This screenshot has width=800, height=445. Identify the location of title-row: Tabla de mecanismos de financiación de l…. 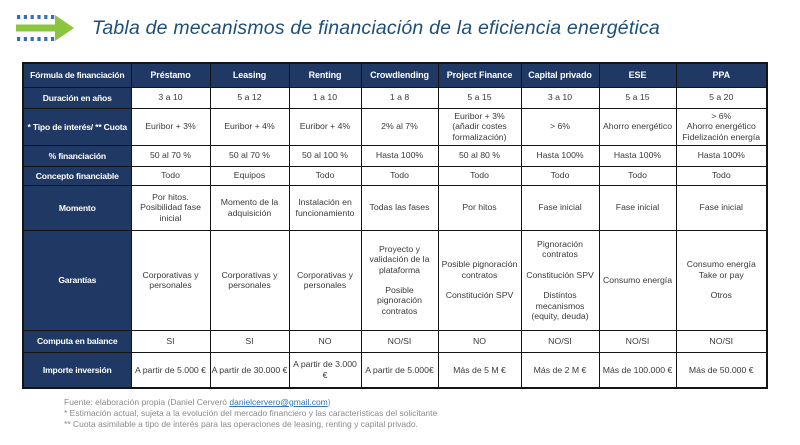
(337, 28).